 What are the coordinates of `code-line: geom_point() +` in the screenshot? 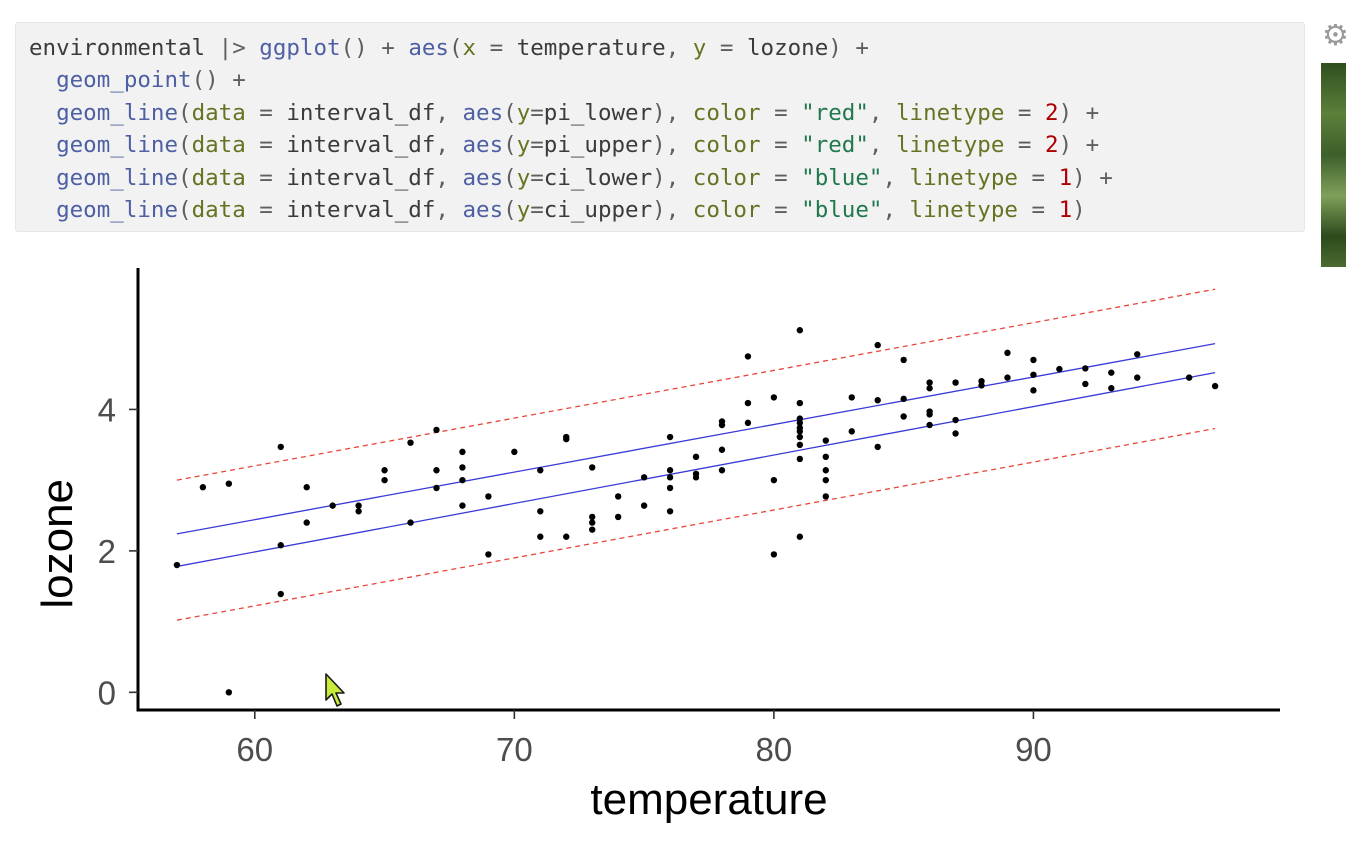 It's located at (151, 80).